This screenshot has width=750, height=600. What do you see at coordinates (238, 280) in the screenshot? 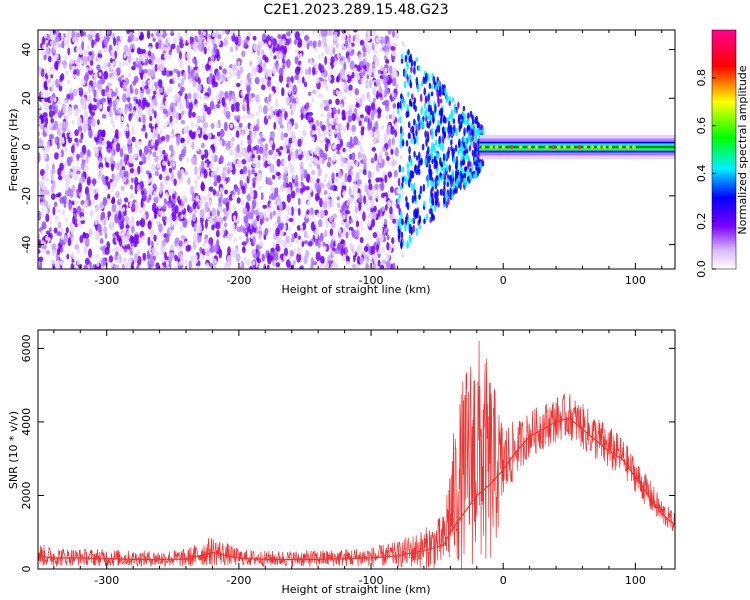
I see `spectrogram-x-tick-label: -200` at bounding box center [238, 280].